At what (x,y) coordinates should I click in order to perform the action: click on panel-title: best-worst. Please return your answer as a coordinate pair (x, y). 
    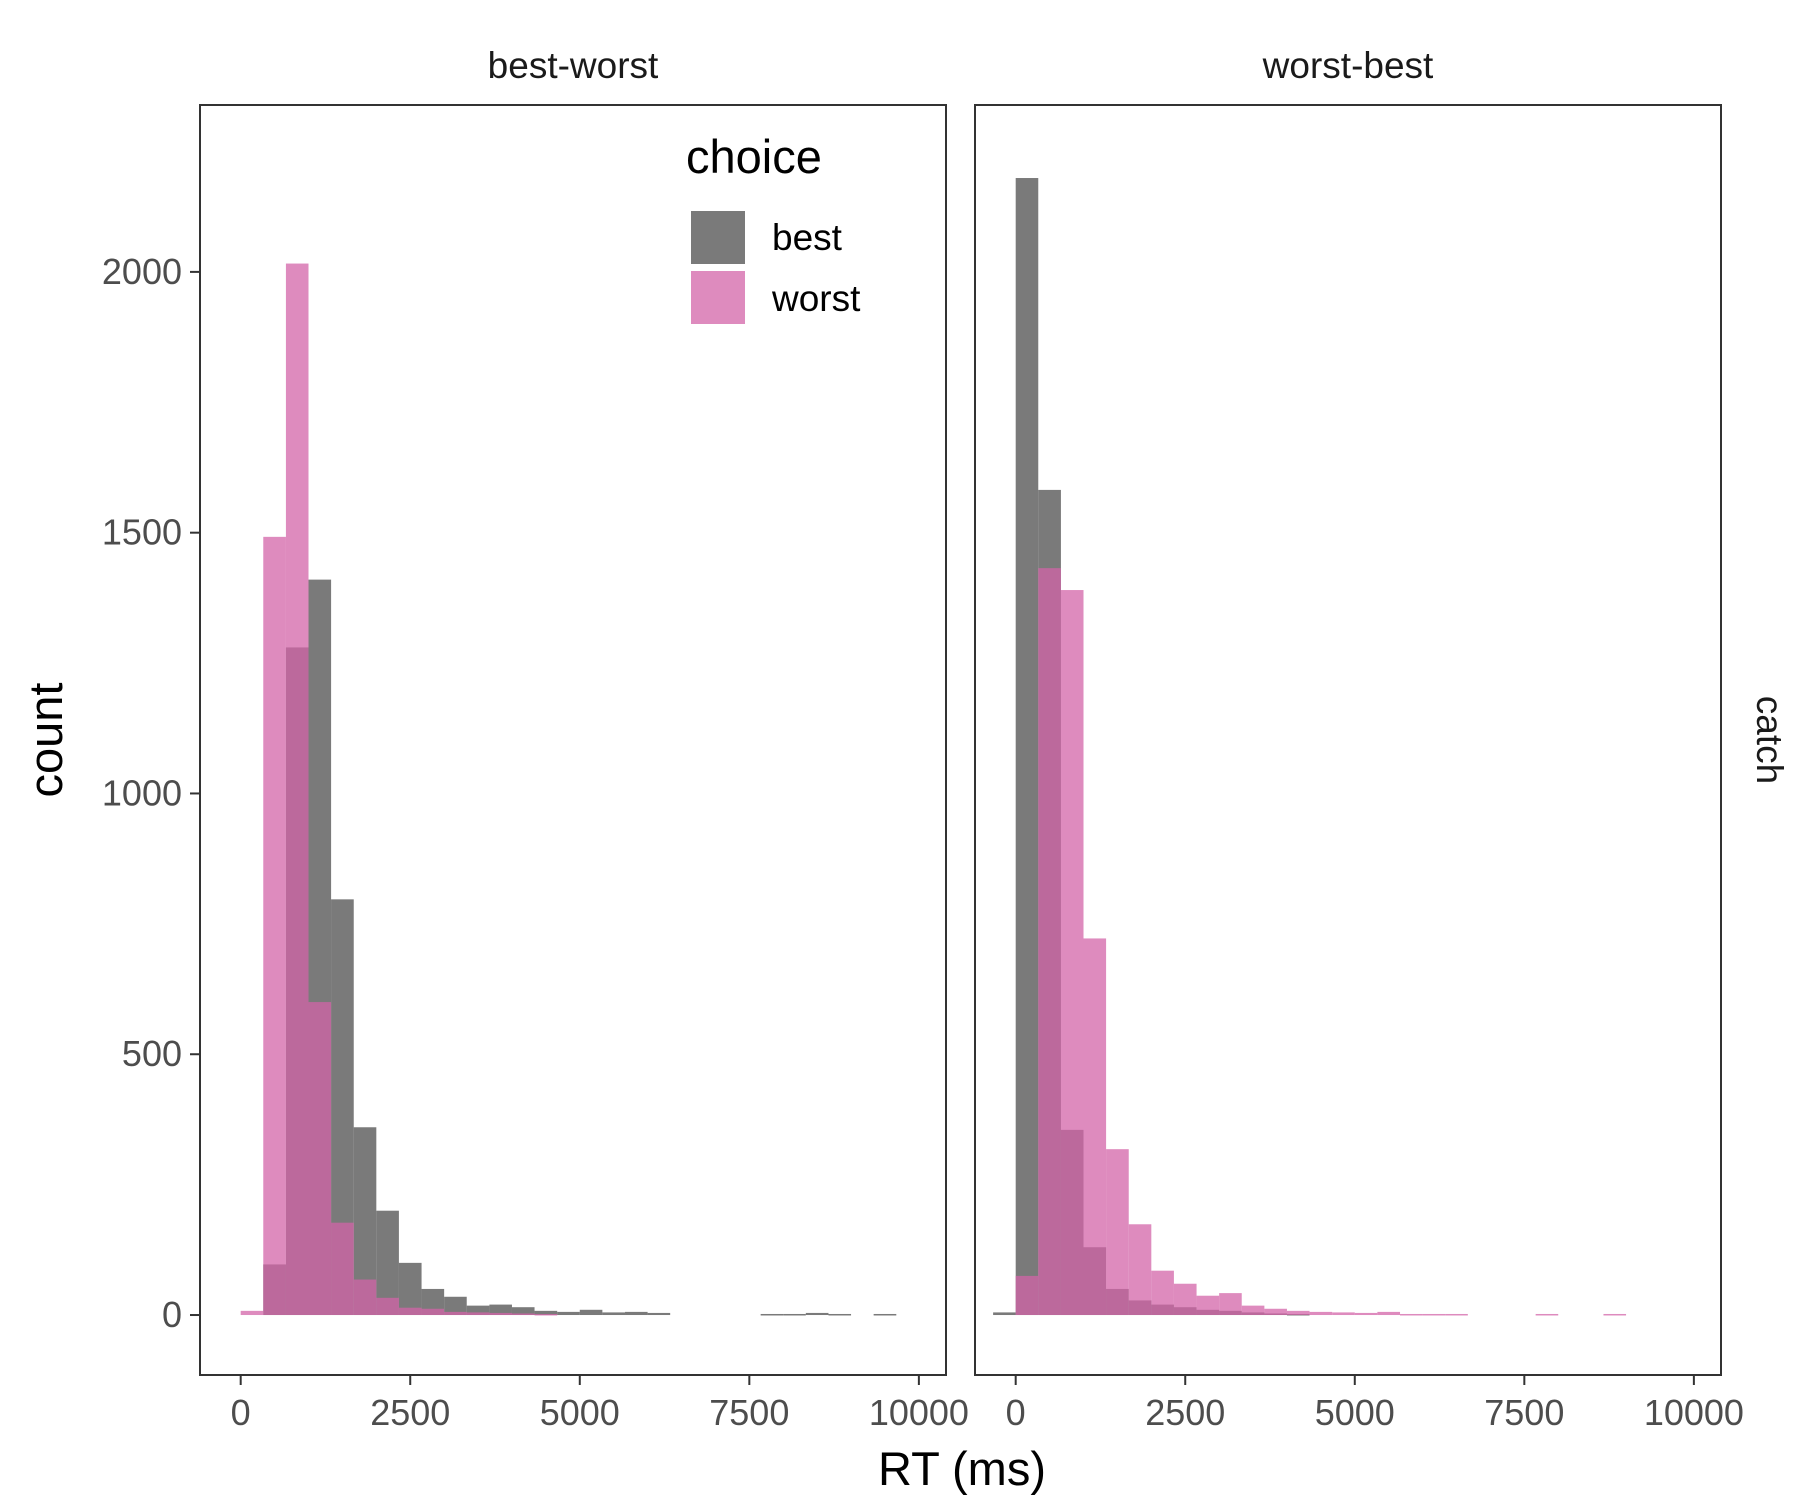
    Looking at the image, I should click on (573, 65).